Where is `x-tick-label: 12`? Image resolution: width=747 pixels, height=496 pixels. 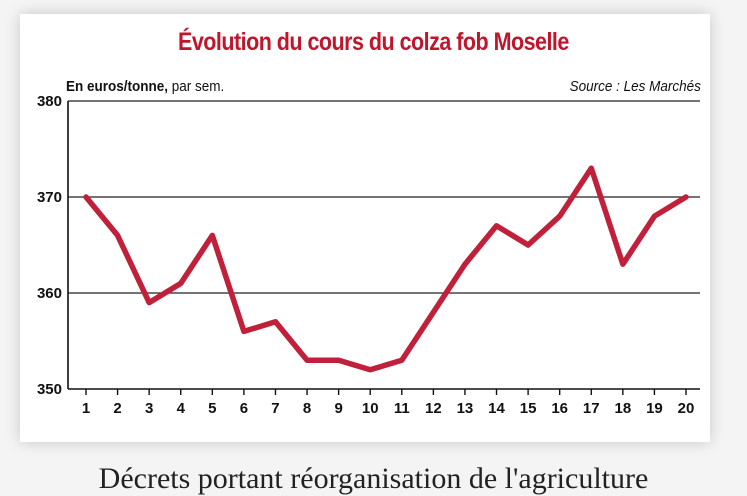 x-tick-label: 12 is located at coordinates (433, 408).